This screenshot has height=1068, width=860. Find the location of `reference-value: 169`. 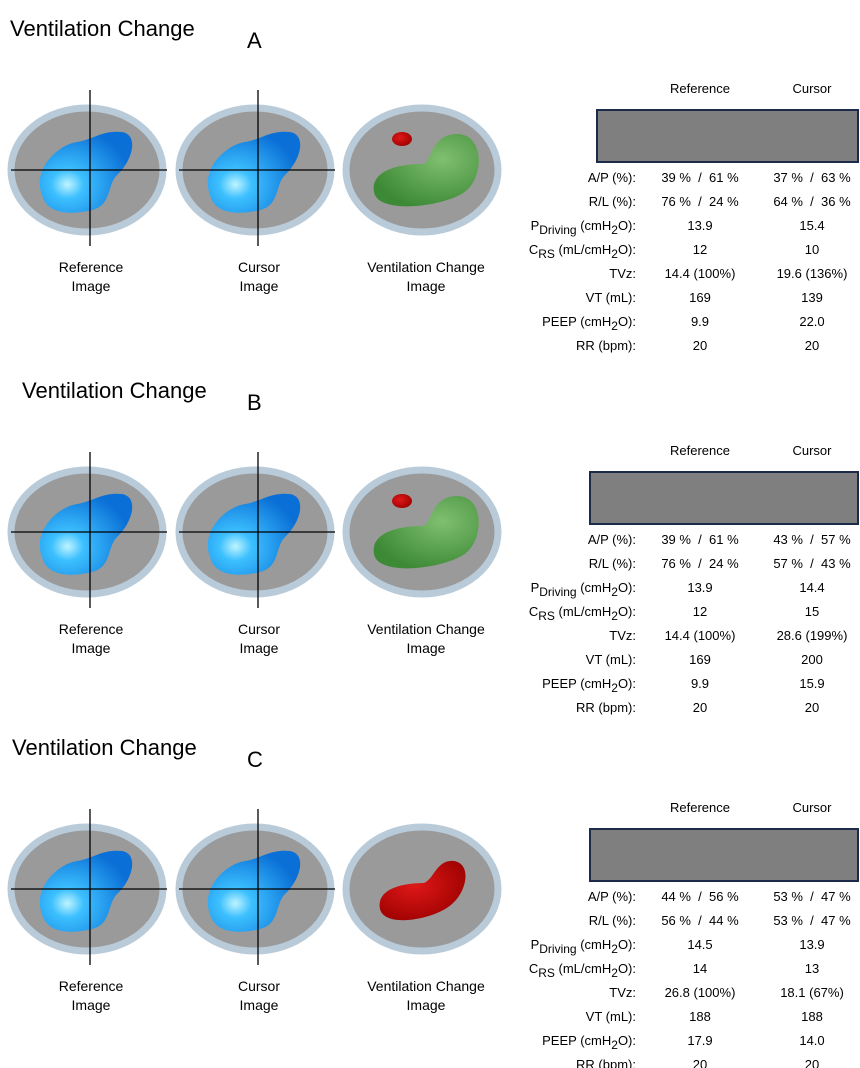

reference-value: 169 is located at coordinates (700, 297).